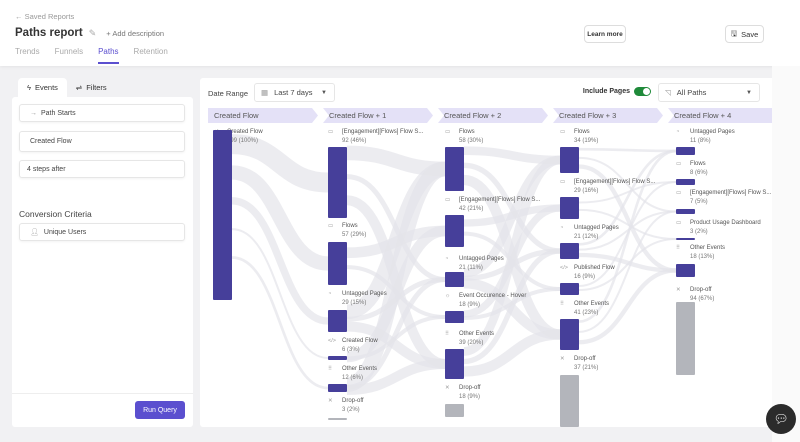  Describe the element at coordinates (692, 168) in the screenshot. I see `node-label: ▭ Flows 8 (6%)` at that location.